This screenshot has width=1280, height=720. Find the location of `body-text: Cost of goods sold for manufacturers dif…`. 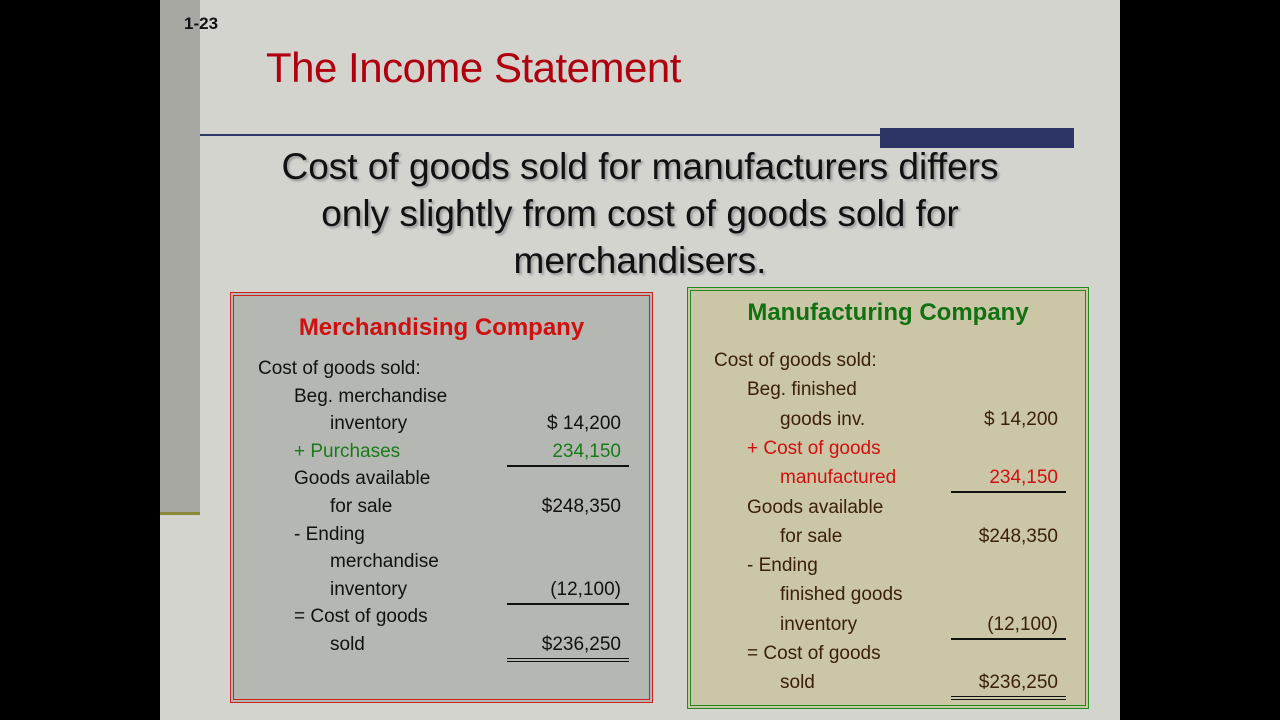

body-text: Cost of goods sold for manufacturers dif… is located at coordinates (640, 213).